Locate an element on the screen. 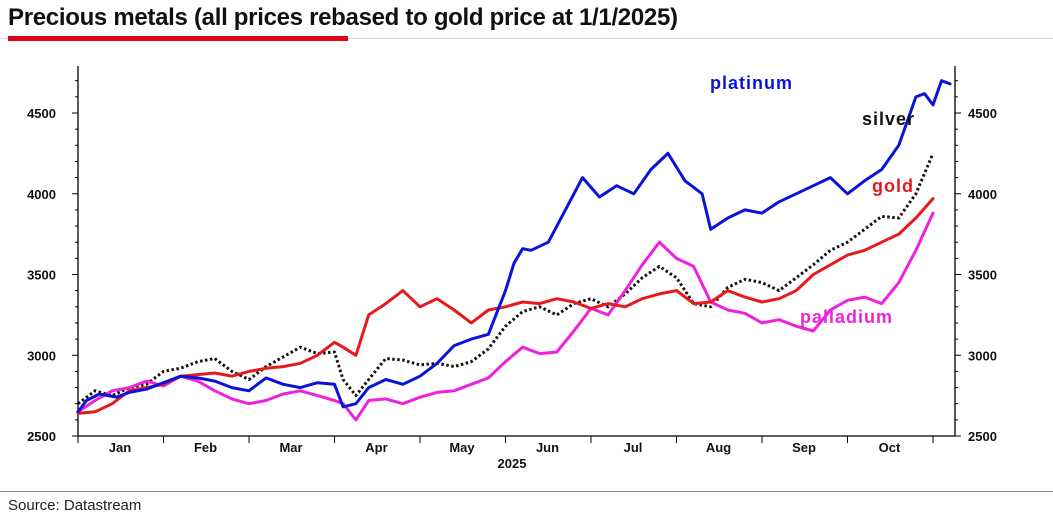 The height and width of the screenshot is (523, 1053). x-tick-label: Jan is located at coordinates (120, 447).